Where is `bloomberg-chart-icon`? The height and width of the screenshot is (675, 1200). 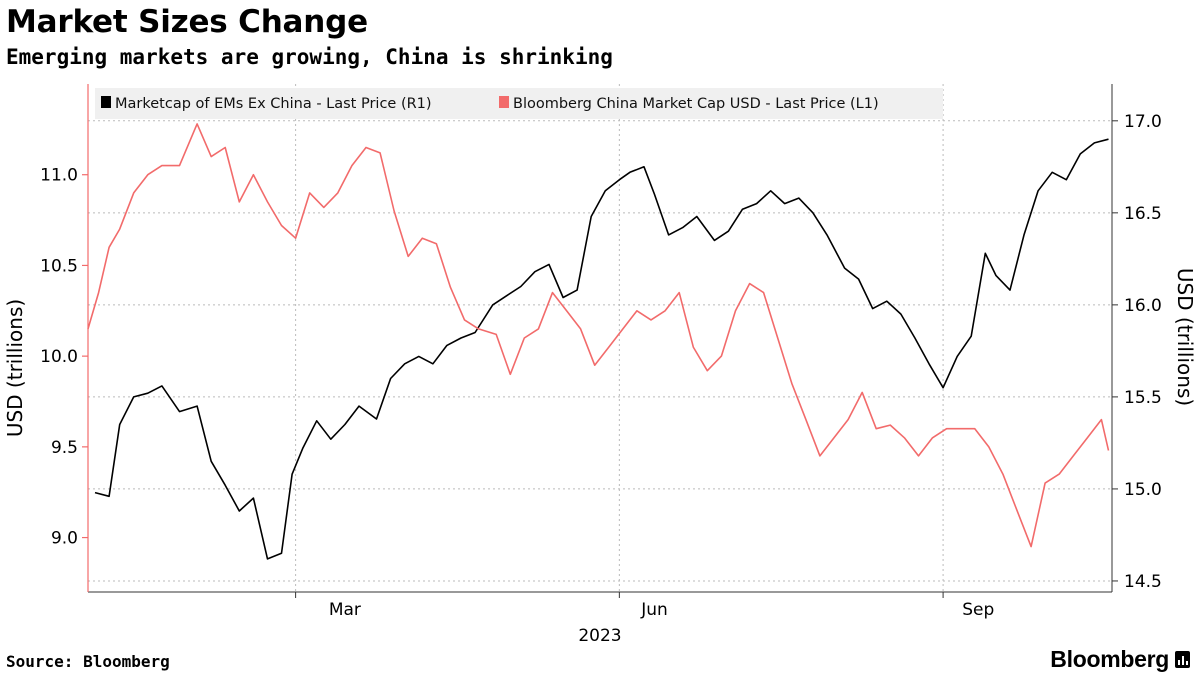 bloomberg-chart-icon is located at coordinates (1182, 659).